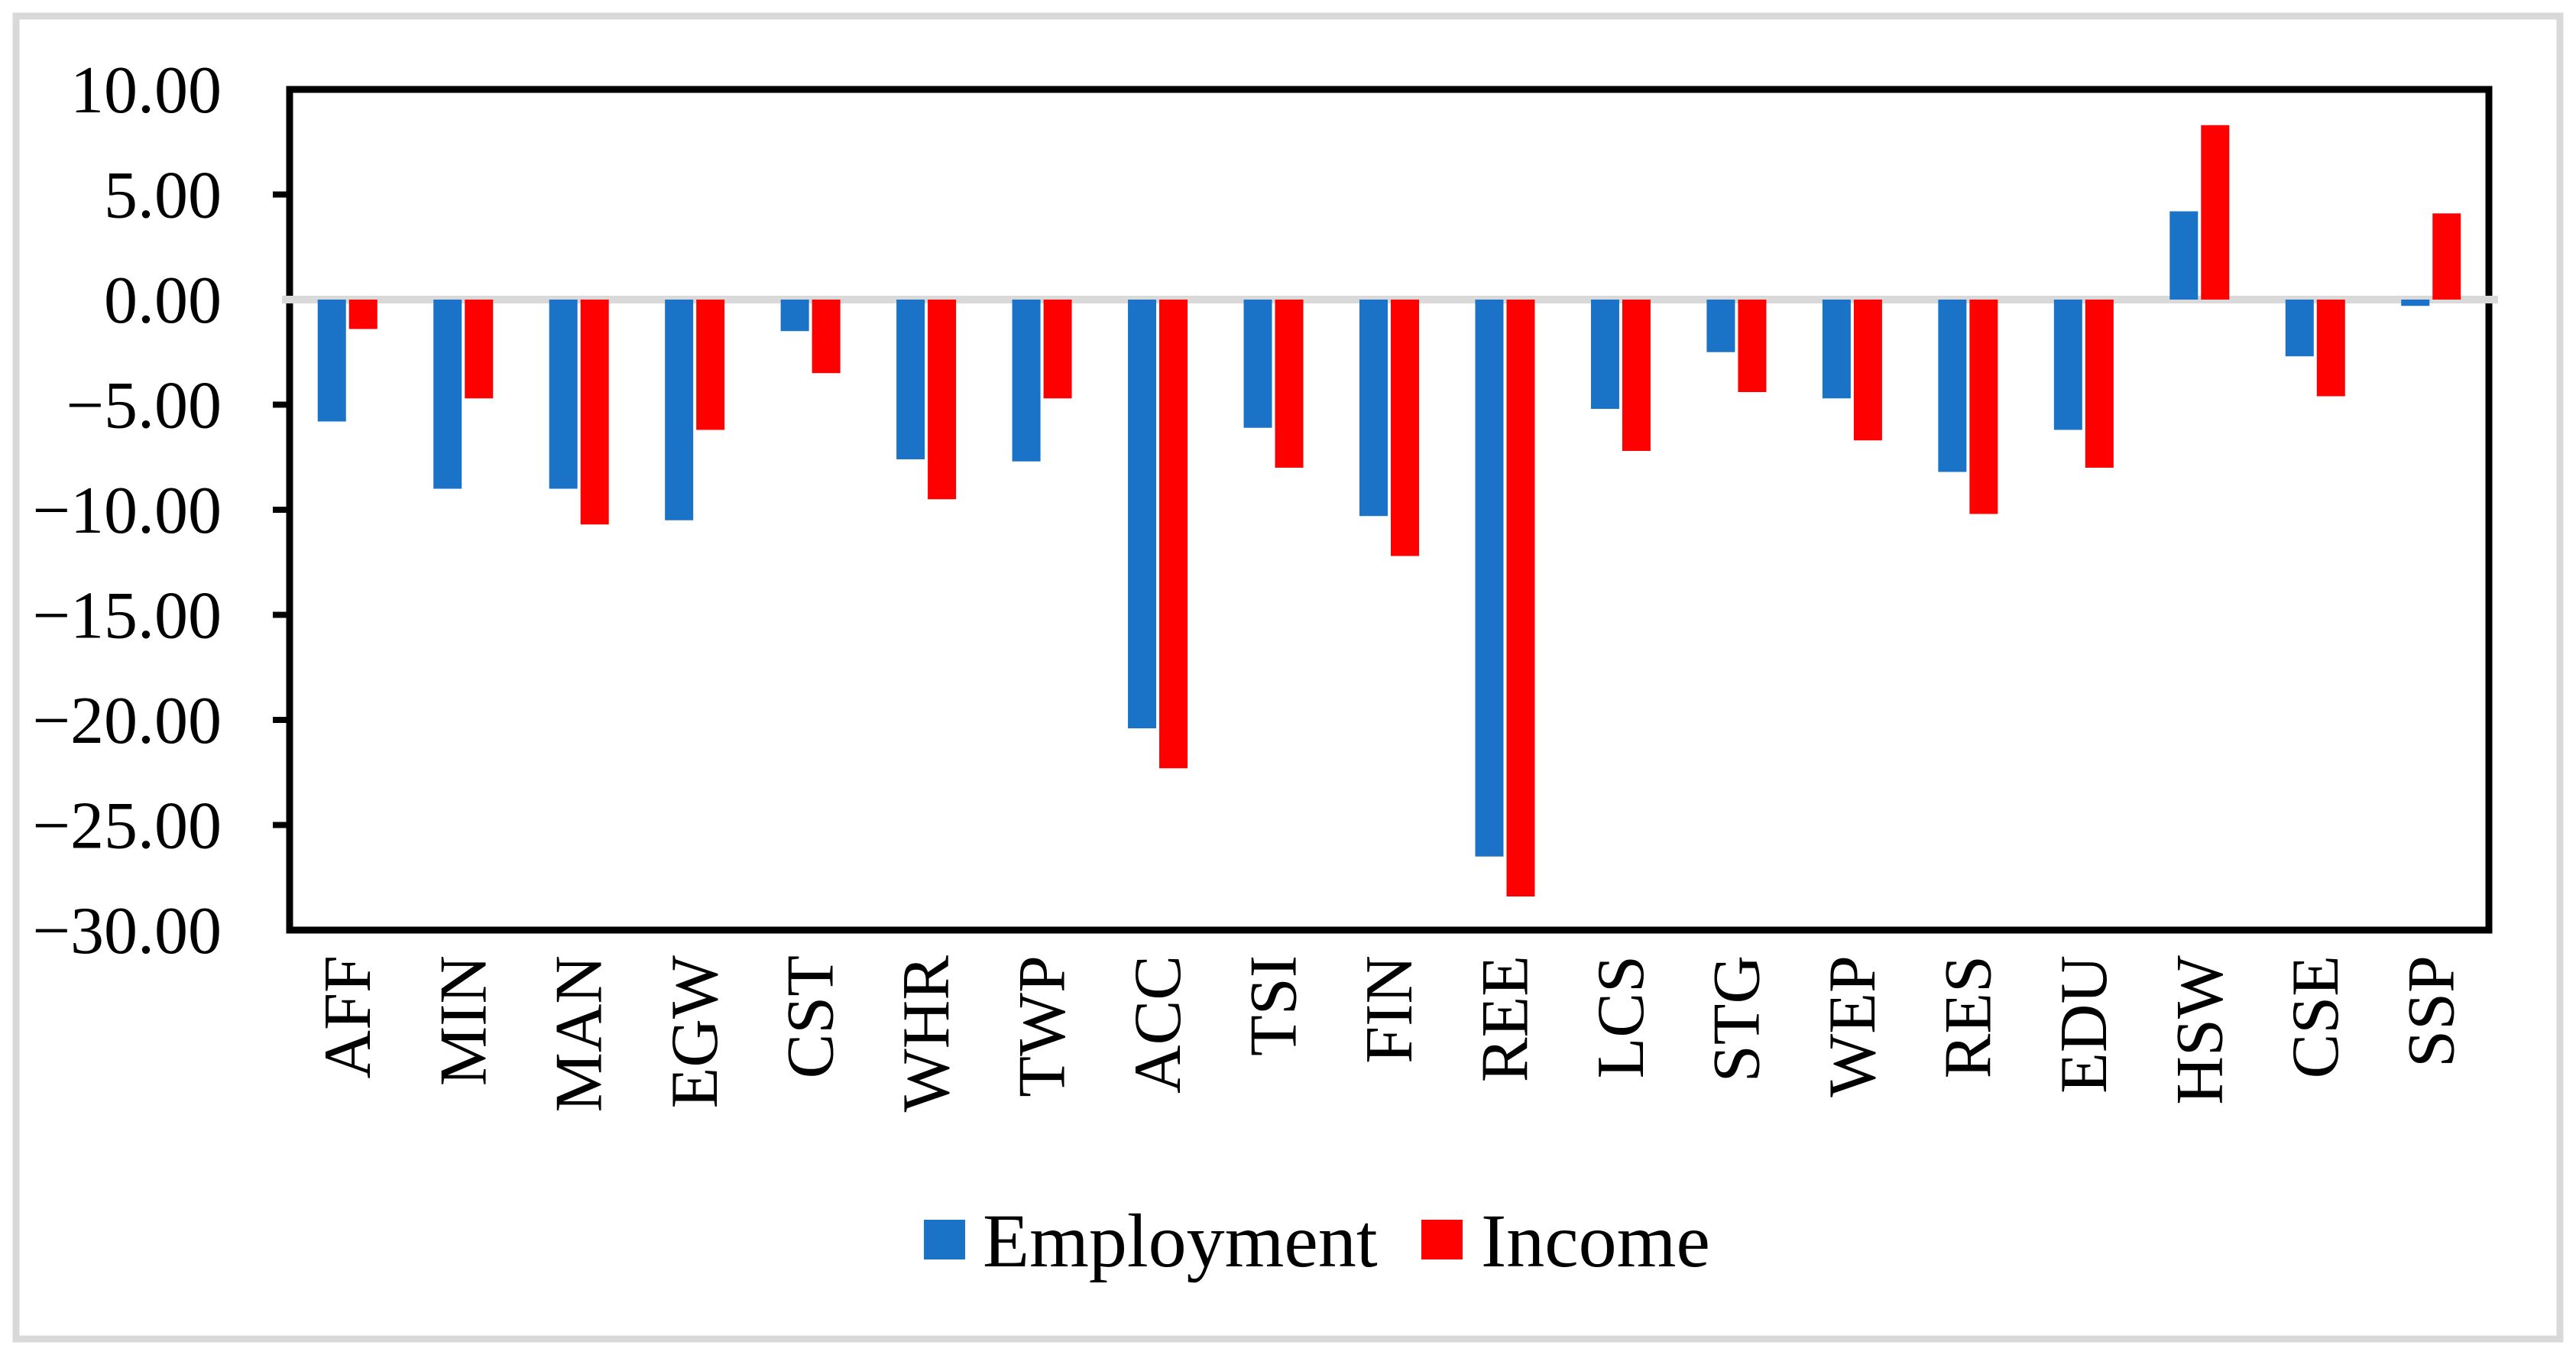  I want to click on bar-income-TWP, so click(1057, 350).